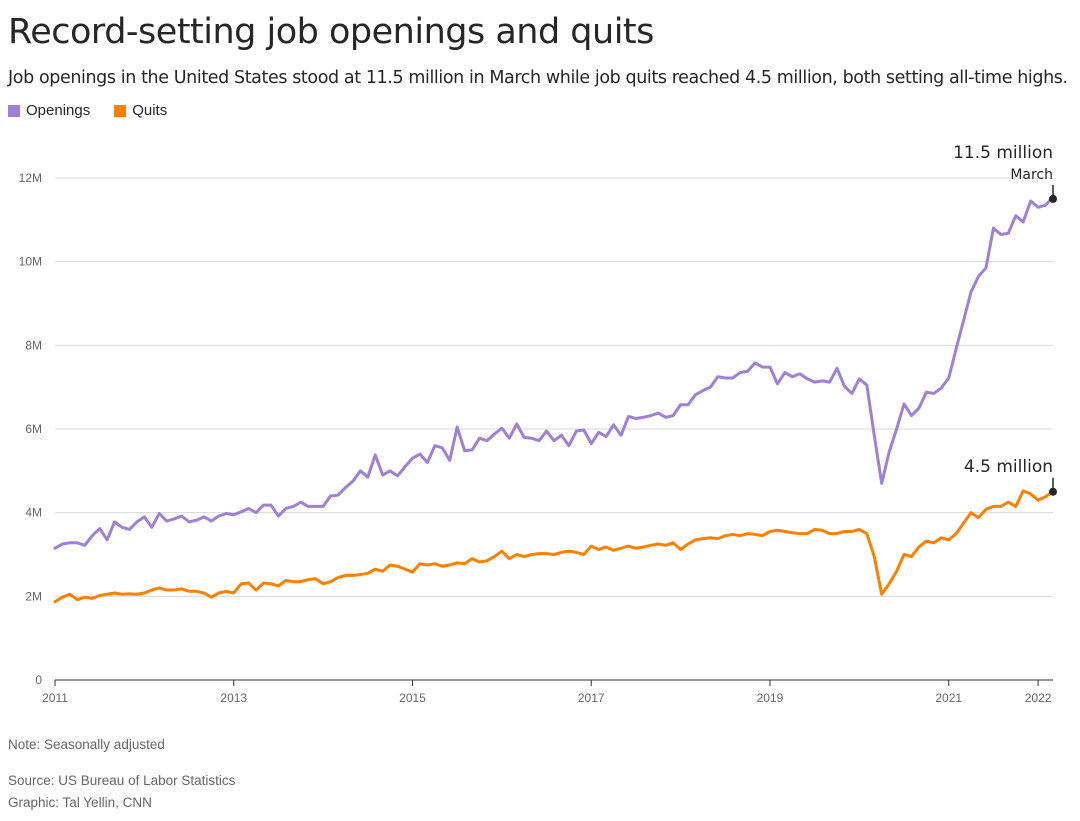 The image size is (1080, 821). What do you see at coordinates (33, 429) in the screenshot?
I see `y-tick-label: 6M` at bounding box center [33, 429].